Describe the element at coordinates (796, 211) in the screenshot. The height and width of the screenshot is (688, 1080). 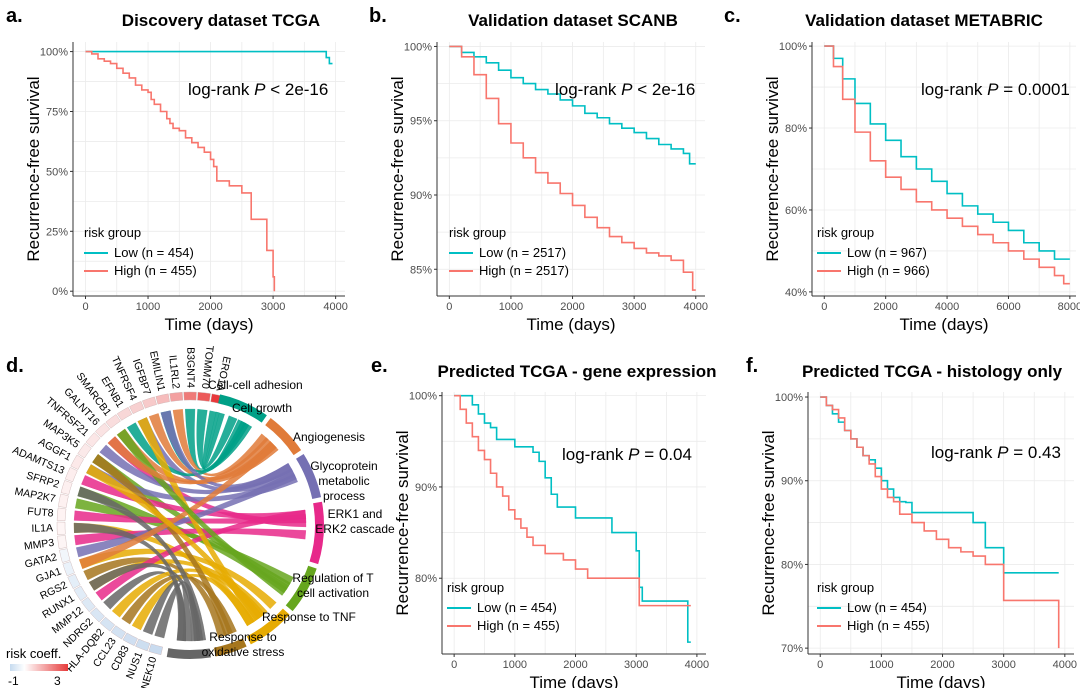
I see `y-tick-label: 60%` at that location.